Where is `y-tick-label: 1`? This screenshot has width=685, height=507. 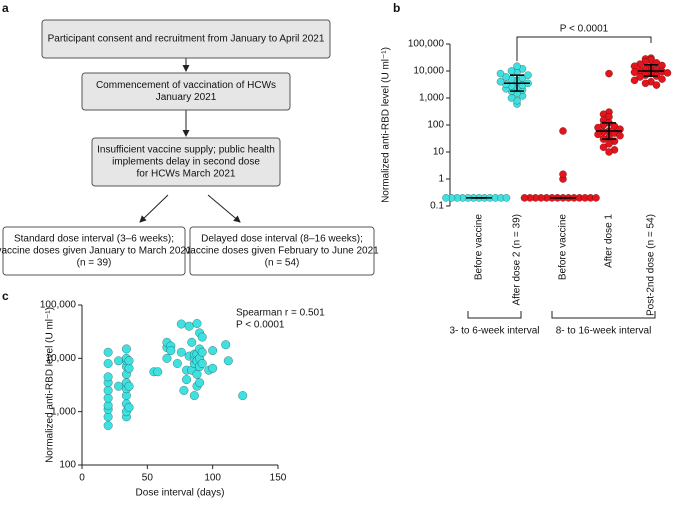 y-tick-label: 1 is located at coordinates (441, 179).